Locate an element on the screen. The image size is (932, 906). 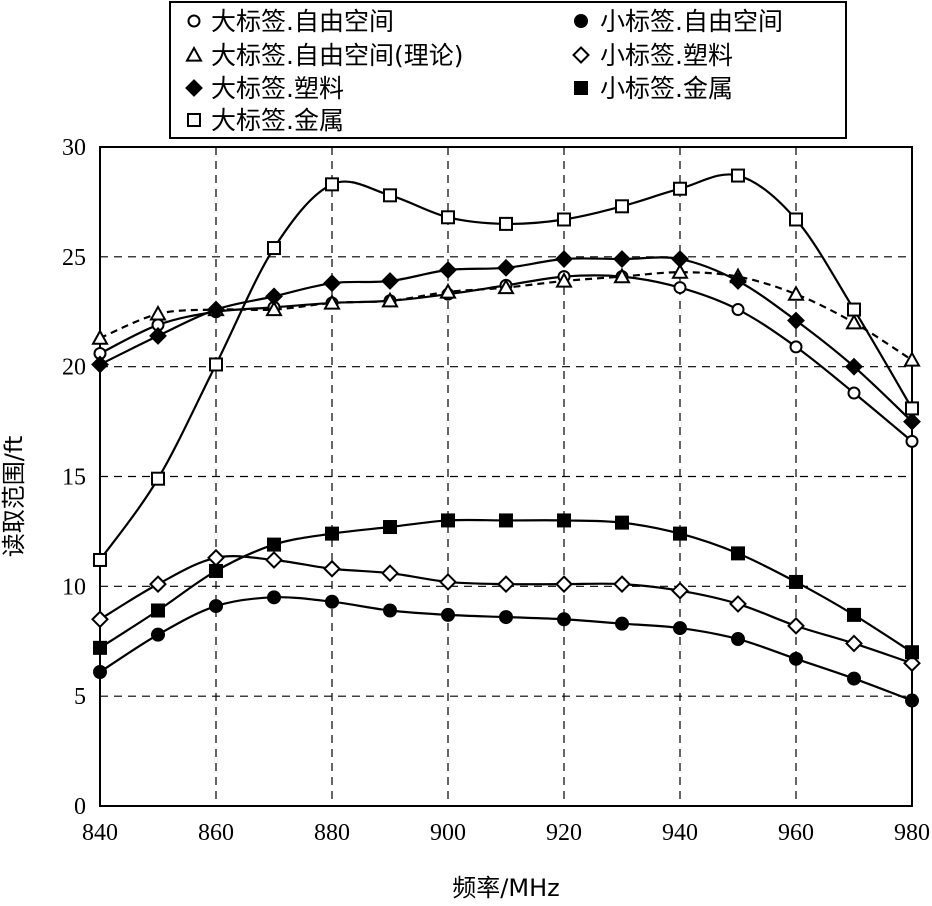
x-tick-label: 840 is located at coordinates (100, 833).